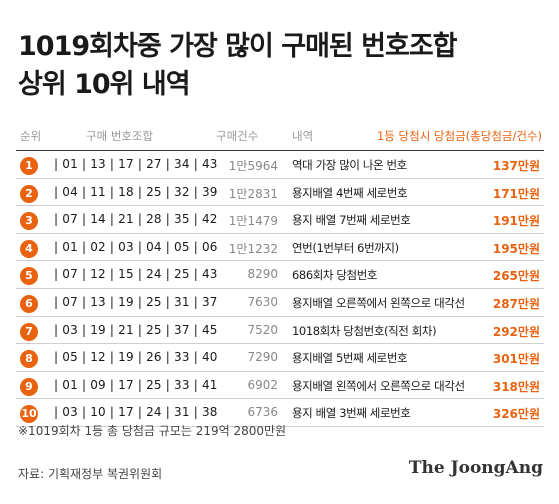  What do you see at coordinates (29, 331) in the screenshot?
I see `rank-badge: 7` at bounding box center [29, 331].